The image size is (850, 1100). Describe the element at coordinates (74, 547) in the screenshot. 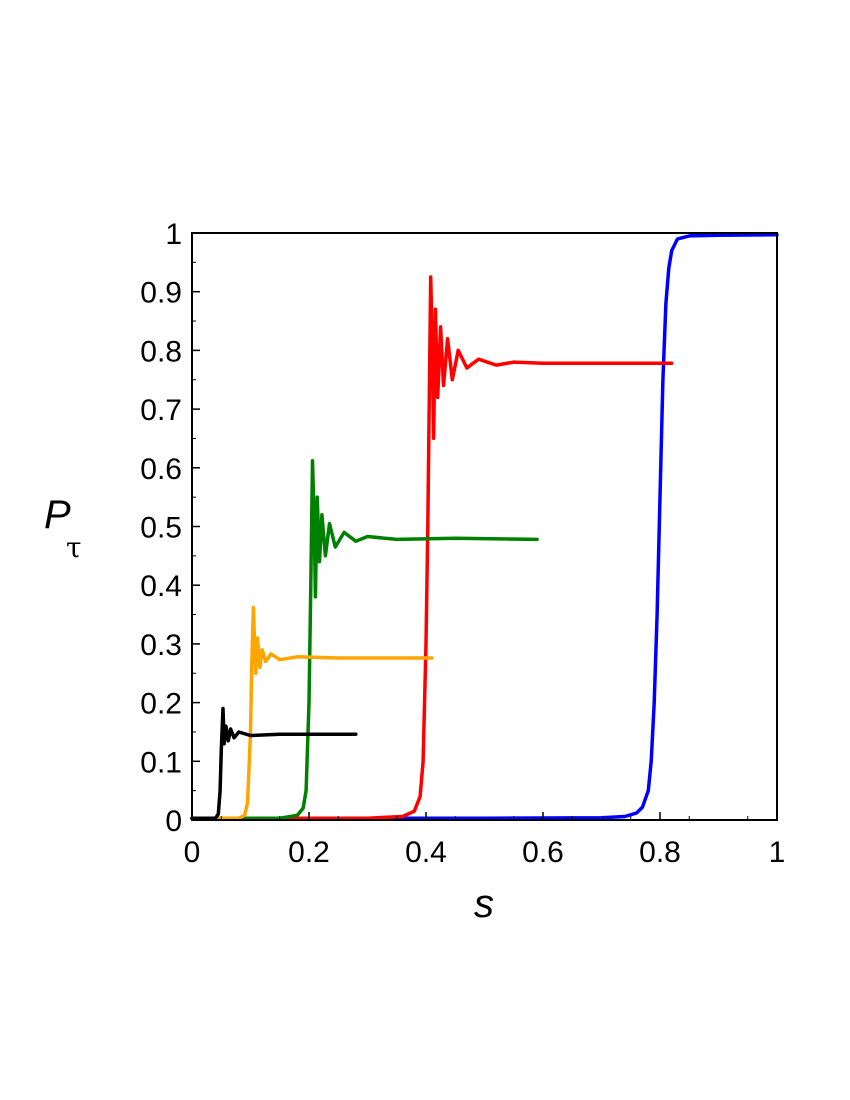

I see `y-axis-title-subscript: τ` at that location.